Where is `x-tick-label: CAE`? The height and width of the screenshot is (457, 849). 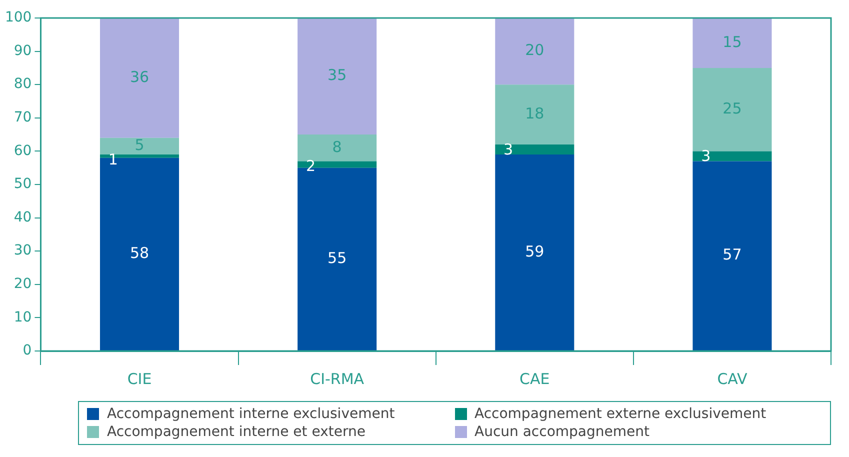 x-tick-label: CAE is located at coordinates (535, 379).